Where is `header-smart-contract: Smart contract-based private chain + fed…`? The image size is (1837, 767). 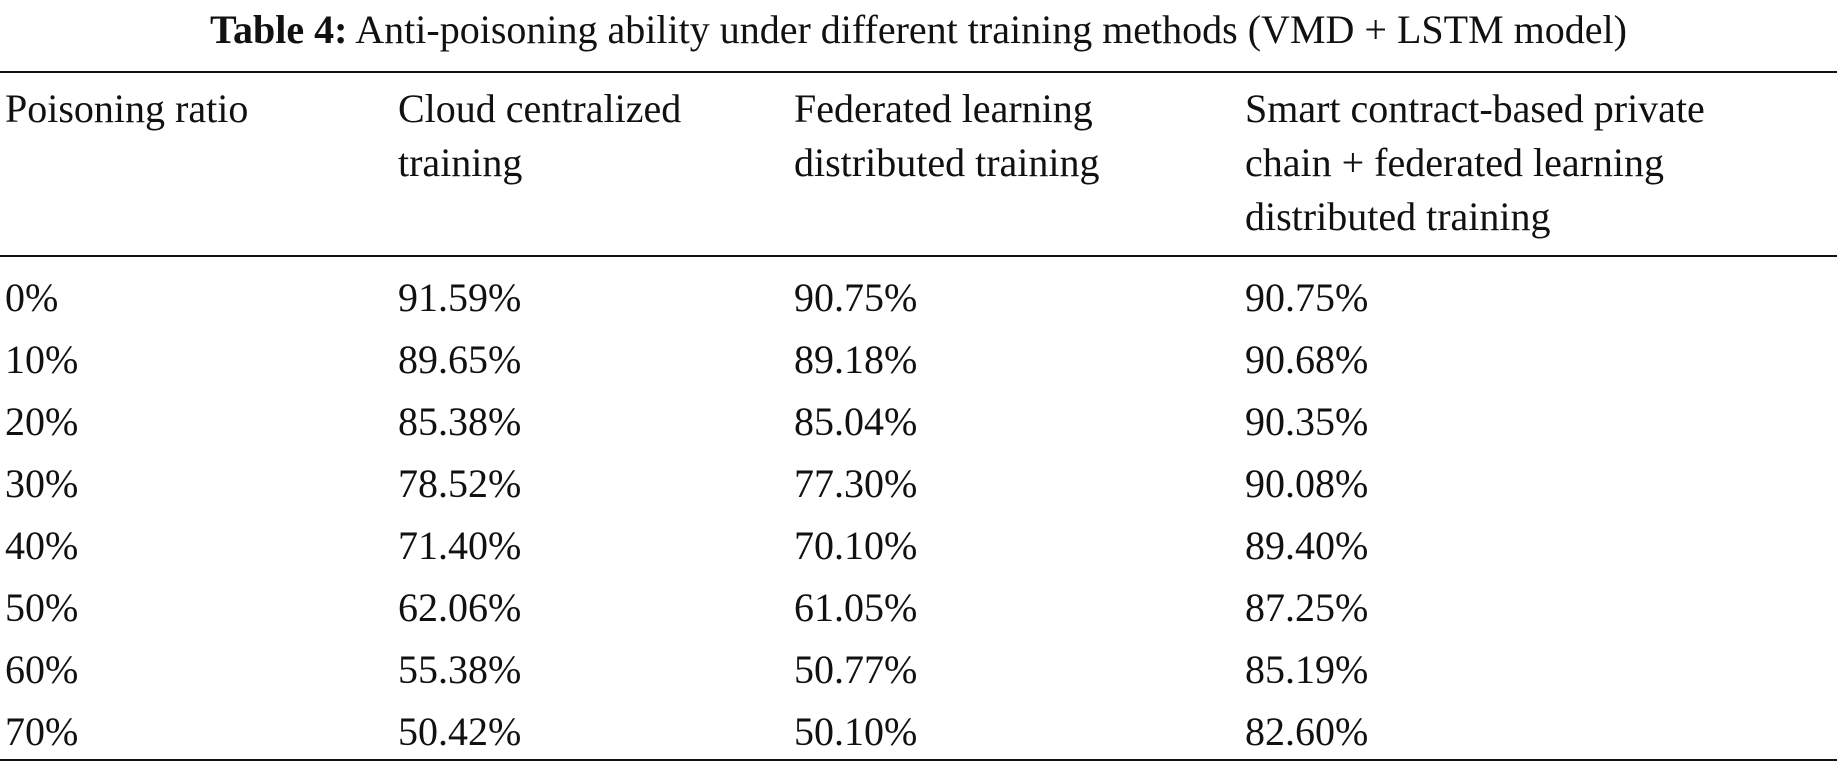
header-smart-contract: Smart contract-based private chain + fed… is located at coordinates (1475, 163).